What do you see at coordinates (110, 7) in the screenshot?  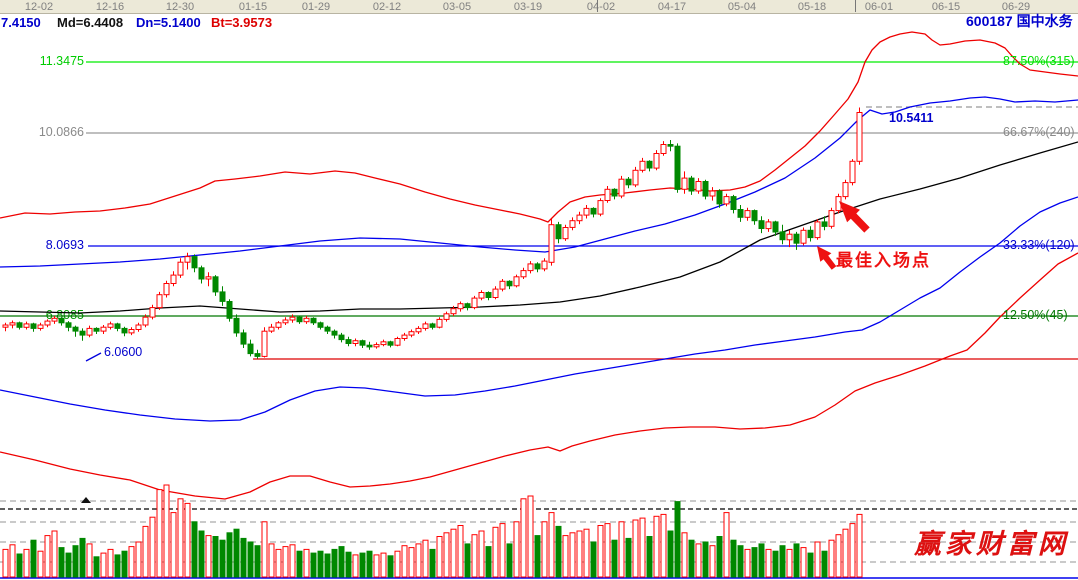 I see `date-label: 12-16` at bounding box center [110, 7].